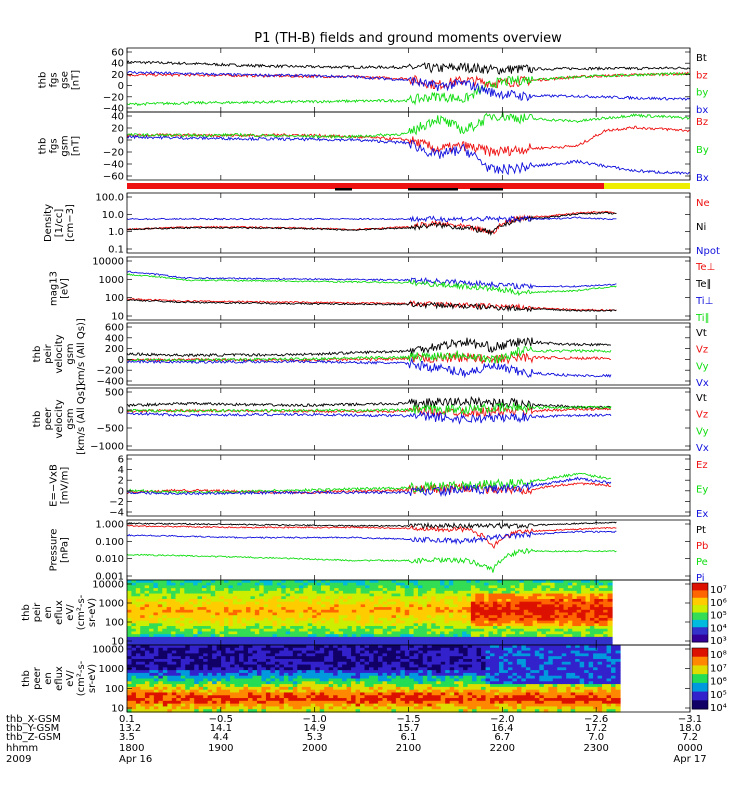 The image size is (750, 804). Describe the element at coordinates (718, 616) in the screenshot. I see `colorbar-tick-label: 10⁵` at that location.